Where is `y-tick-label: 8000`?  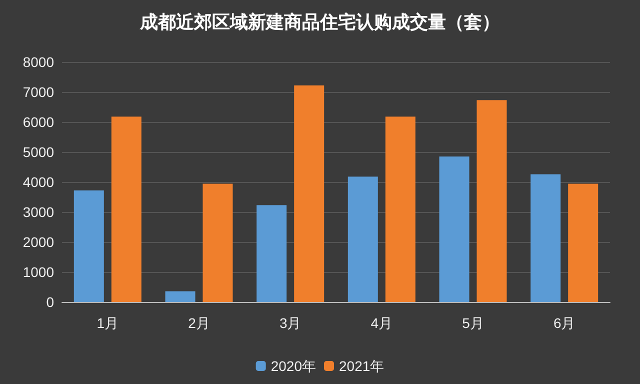 y-tick-label: 8000 is located at coordinates (38, 62).